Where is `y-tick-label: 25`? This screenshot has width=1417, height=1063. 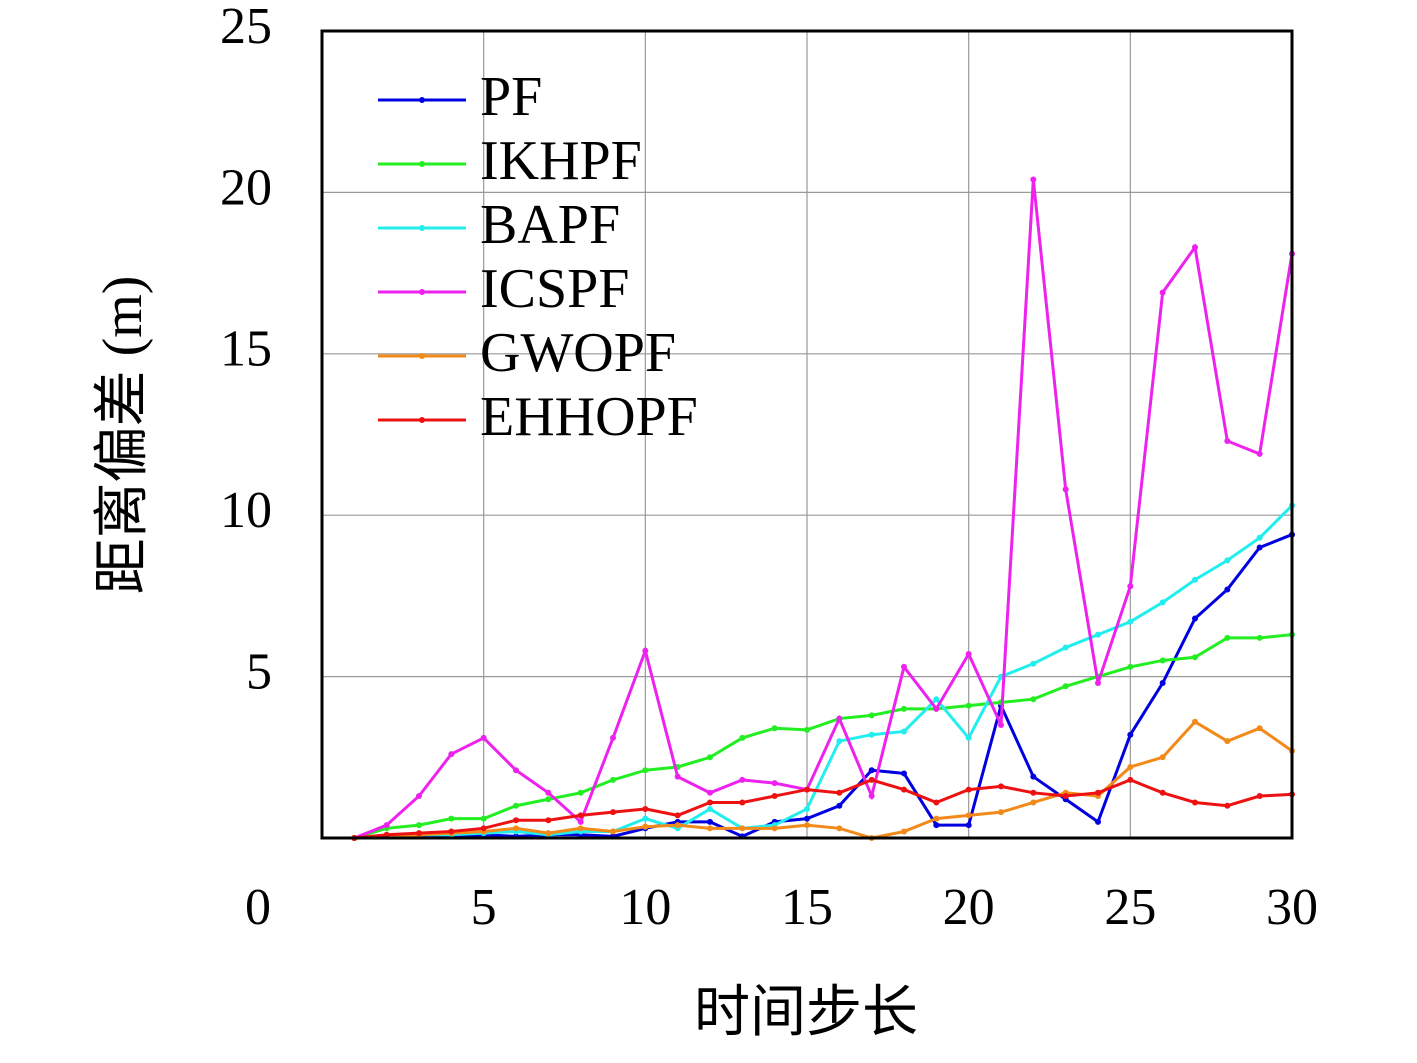 y-tick-label: 25 is located at coordinates (246, 27).